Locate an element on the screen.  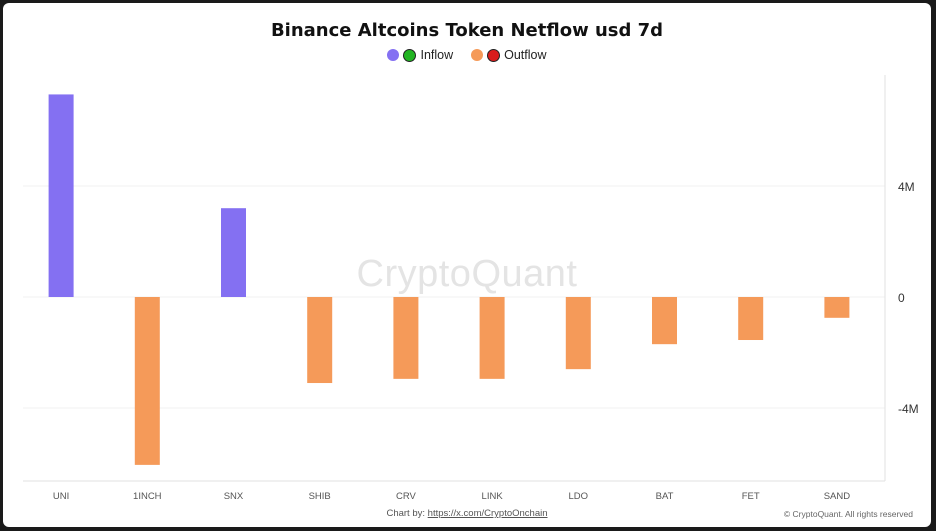
bar-crv is located at coordinates (406, 338).